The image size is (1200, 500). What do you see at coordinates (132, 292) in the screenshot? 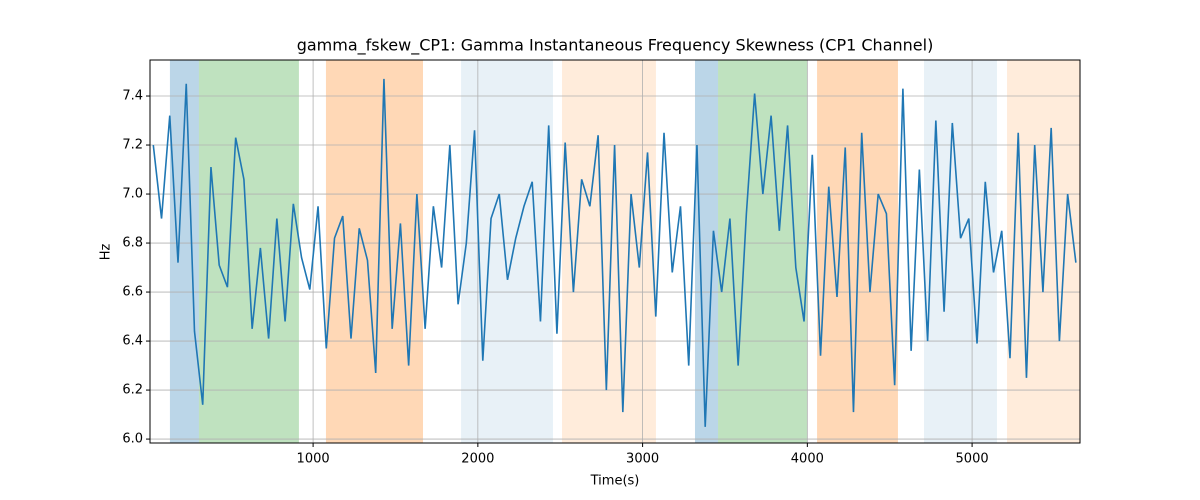
I see `y-tick-label: 6.6` at bounding box center [132, 292].